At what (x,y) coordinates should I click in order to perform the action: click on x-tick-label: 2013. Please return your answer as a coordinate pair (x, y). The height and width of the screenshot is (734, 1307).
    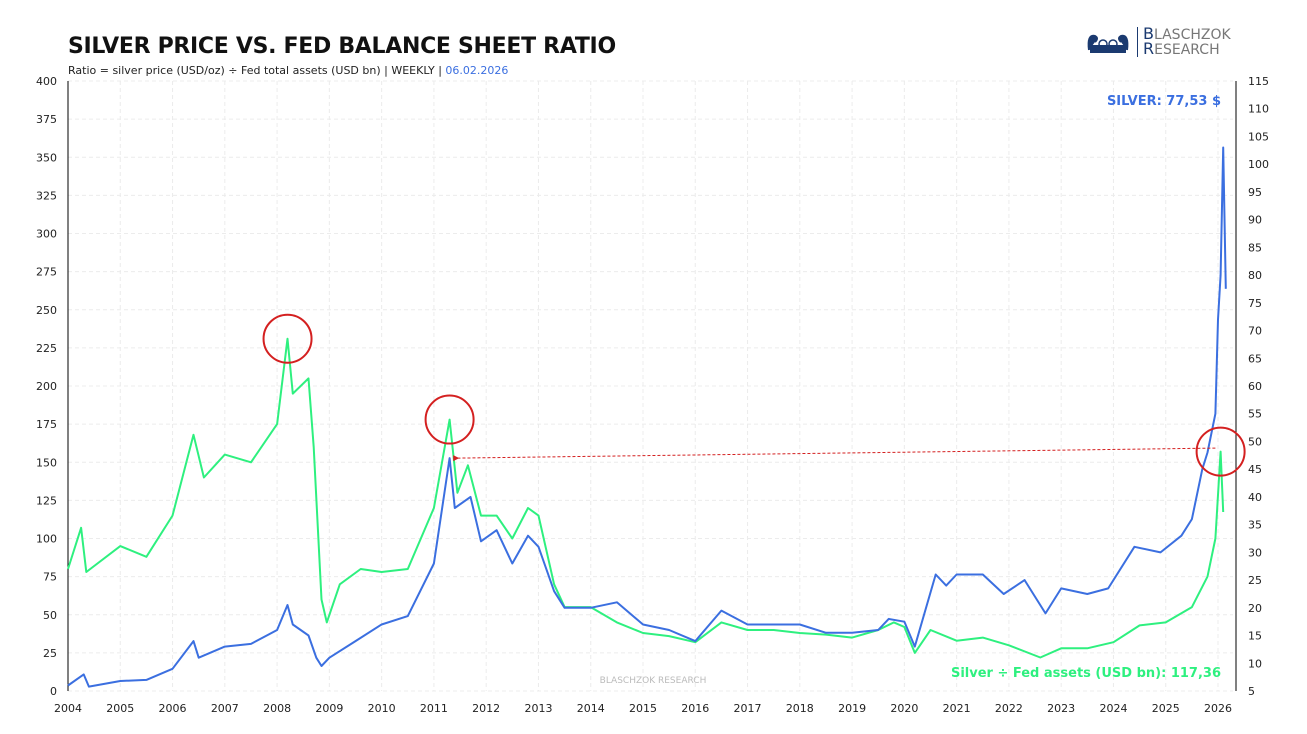
    Looking at the image, I should click on (538, 708).